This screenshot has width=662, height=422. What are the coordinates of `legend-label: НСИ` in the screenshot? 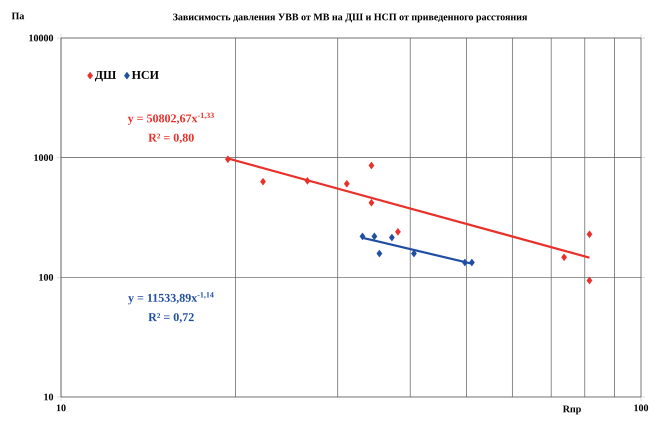 It's located at (145, 74).